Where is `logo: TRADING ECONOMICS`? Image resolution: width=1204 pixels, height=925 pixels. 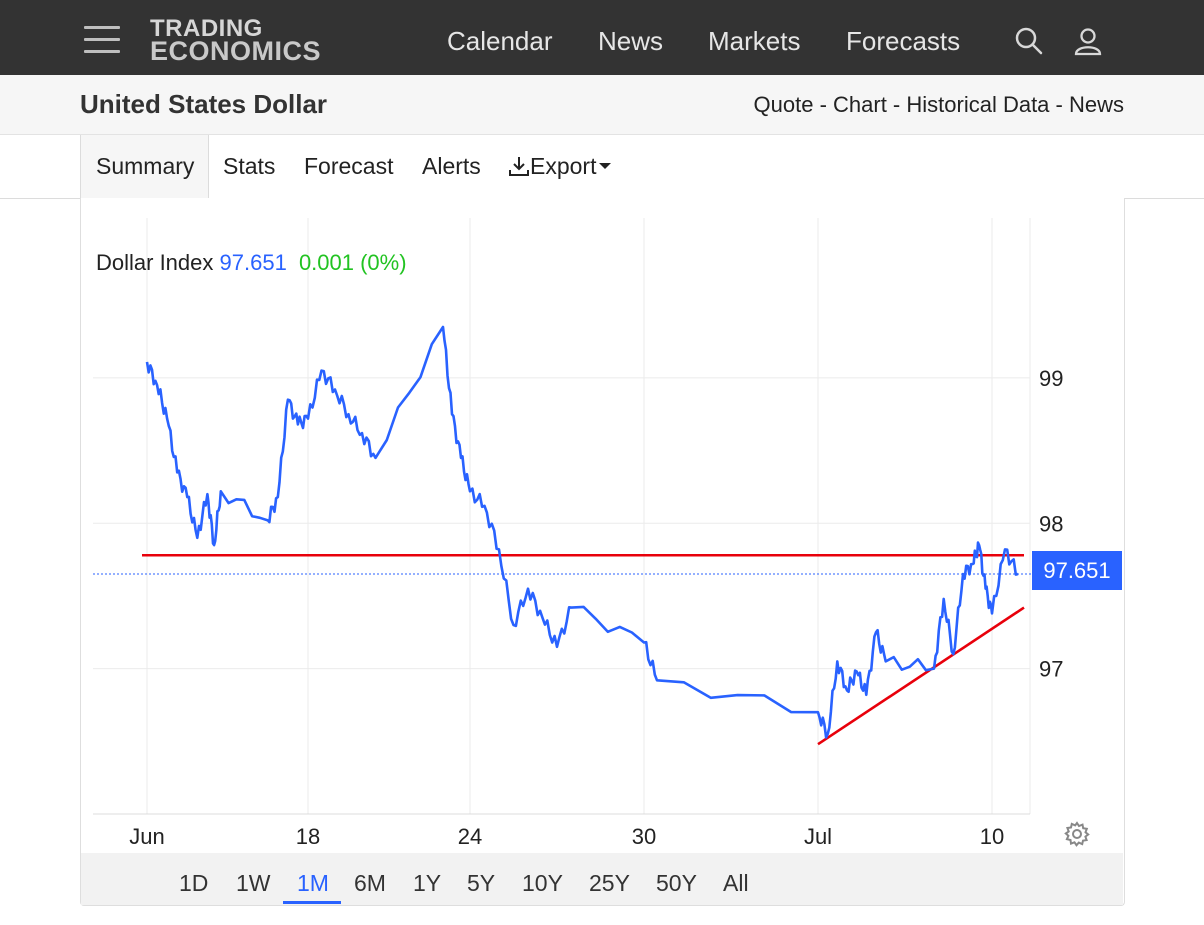
logo: TRADING ECONOMICS is located at coordinates (236, 40).